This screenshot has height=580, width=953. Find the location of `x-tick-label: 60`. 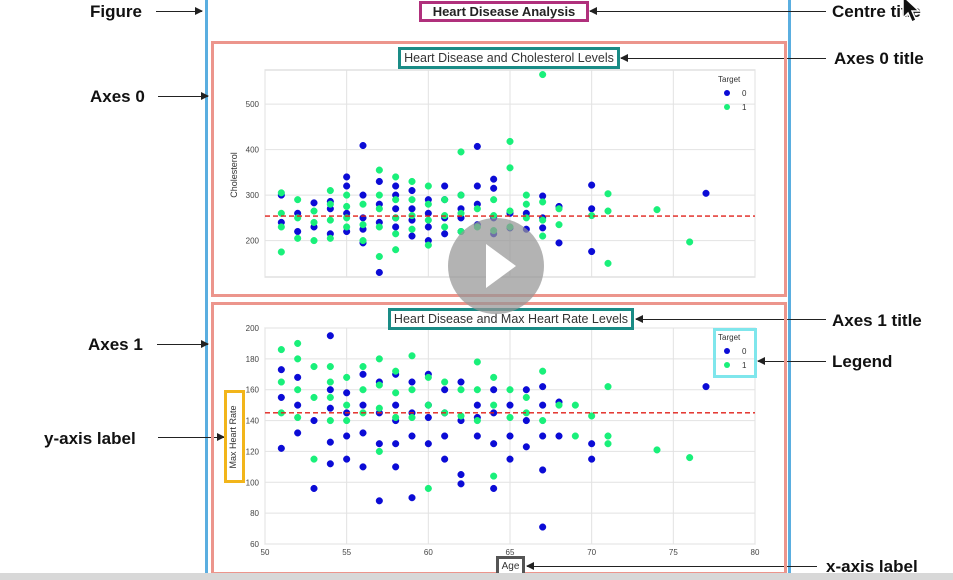

x-tick-label: 60 is located at coordinates (428, 552).